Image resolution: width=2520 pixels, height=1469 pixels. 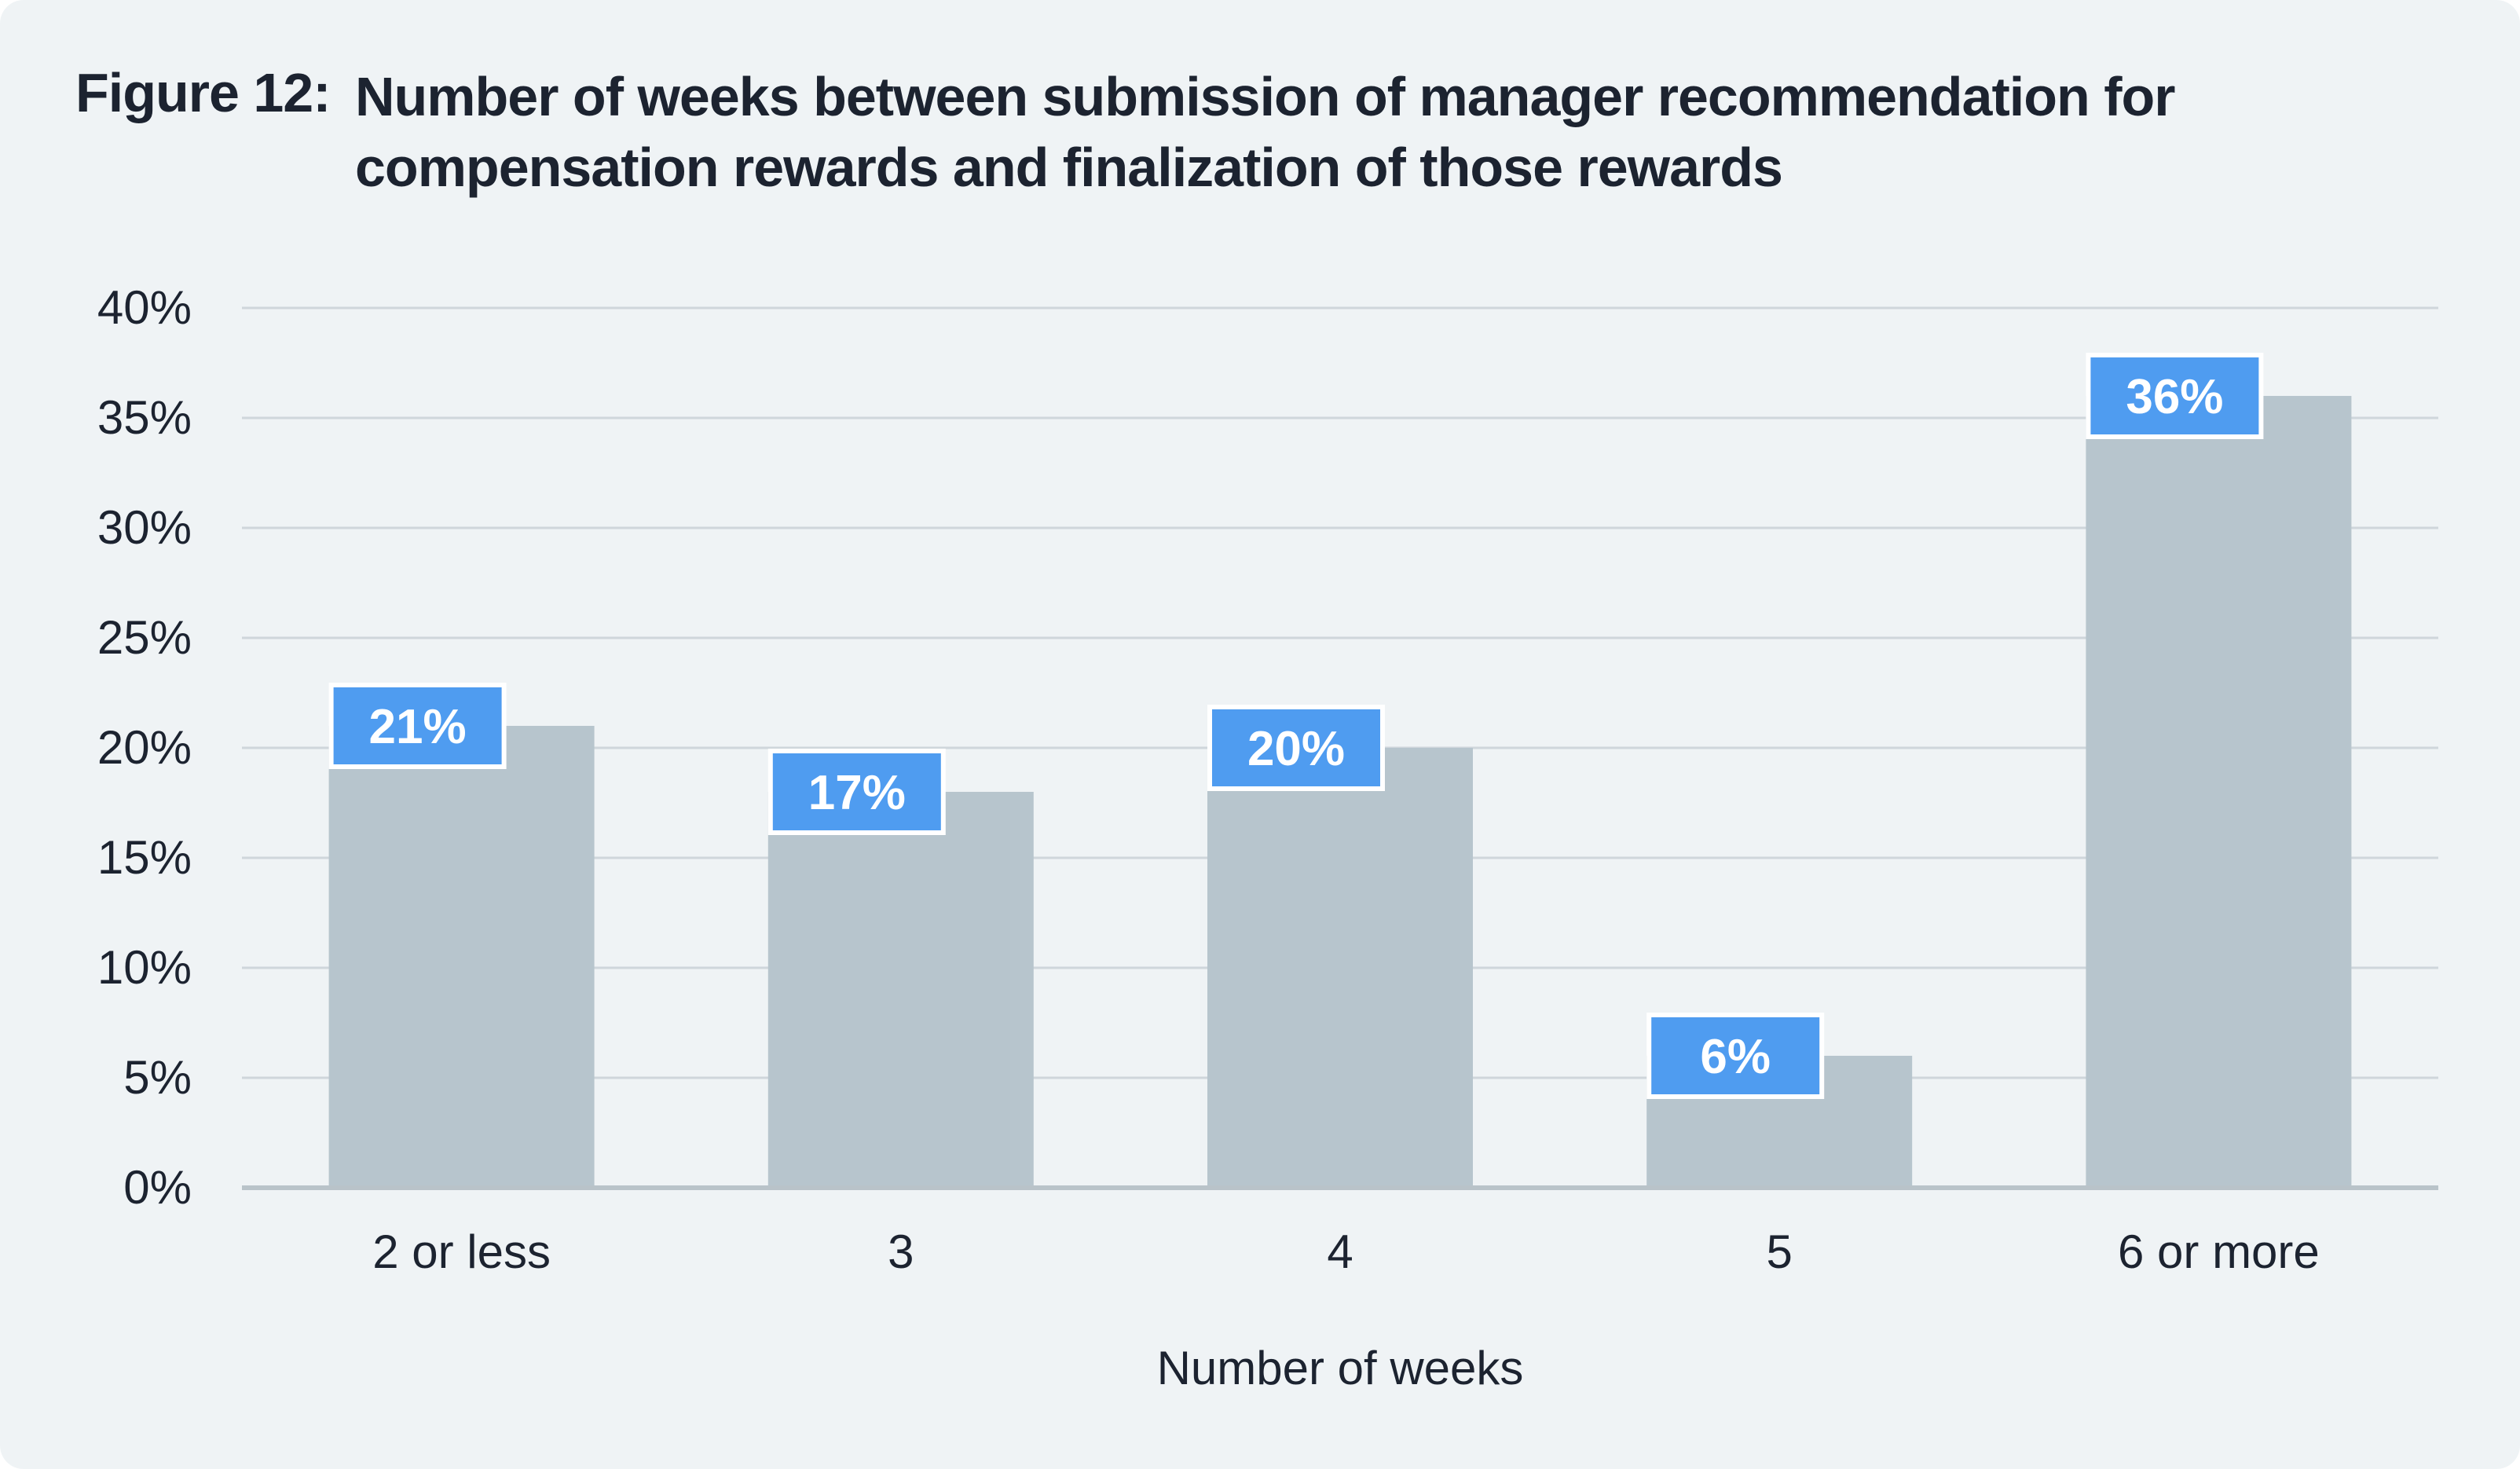 I want to click on y-axis-ticks: 0% 5% 10% 15% 20% 25% 30% 35% 40%, so click(x=144, y=747).